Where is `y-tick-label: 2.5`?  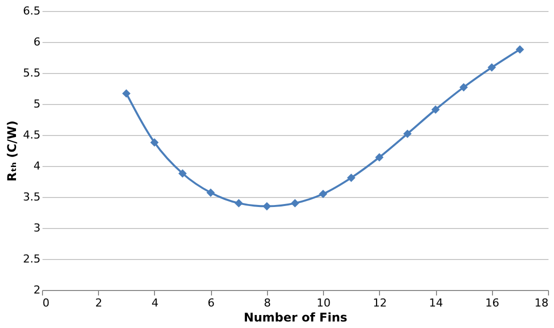 y-tick-label: 2.5 is located at coordinates (31, 259).